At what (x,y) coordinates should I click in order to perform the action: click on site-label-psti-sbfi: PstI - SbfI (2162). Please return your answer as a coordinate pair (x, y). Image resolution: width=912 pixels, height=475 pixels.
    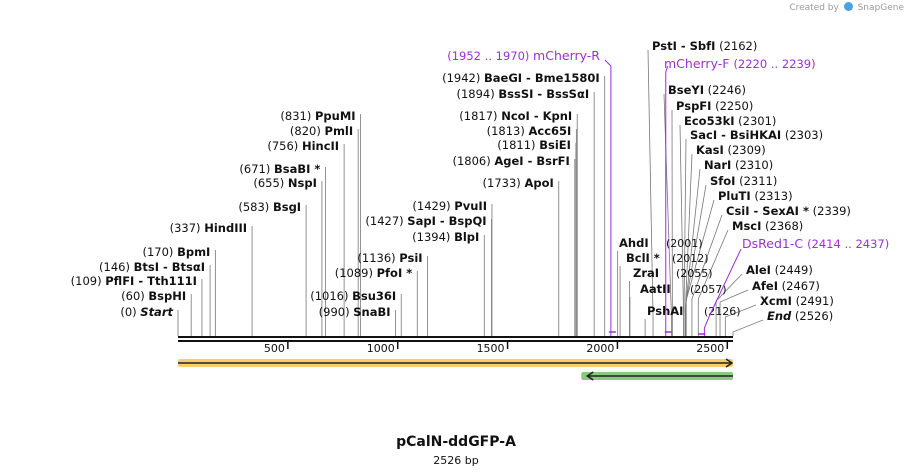
    Looking at the image, I should click on (704, 46).